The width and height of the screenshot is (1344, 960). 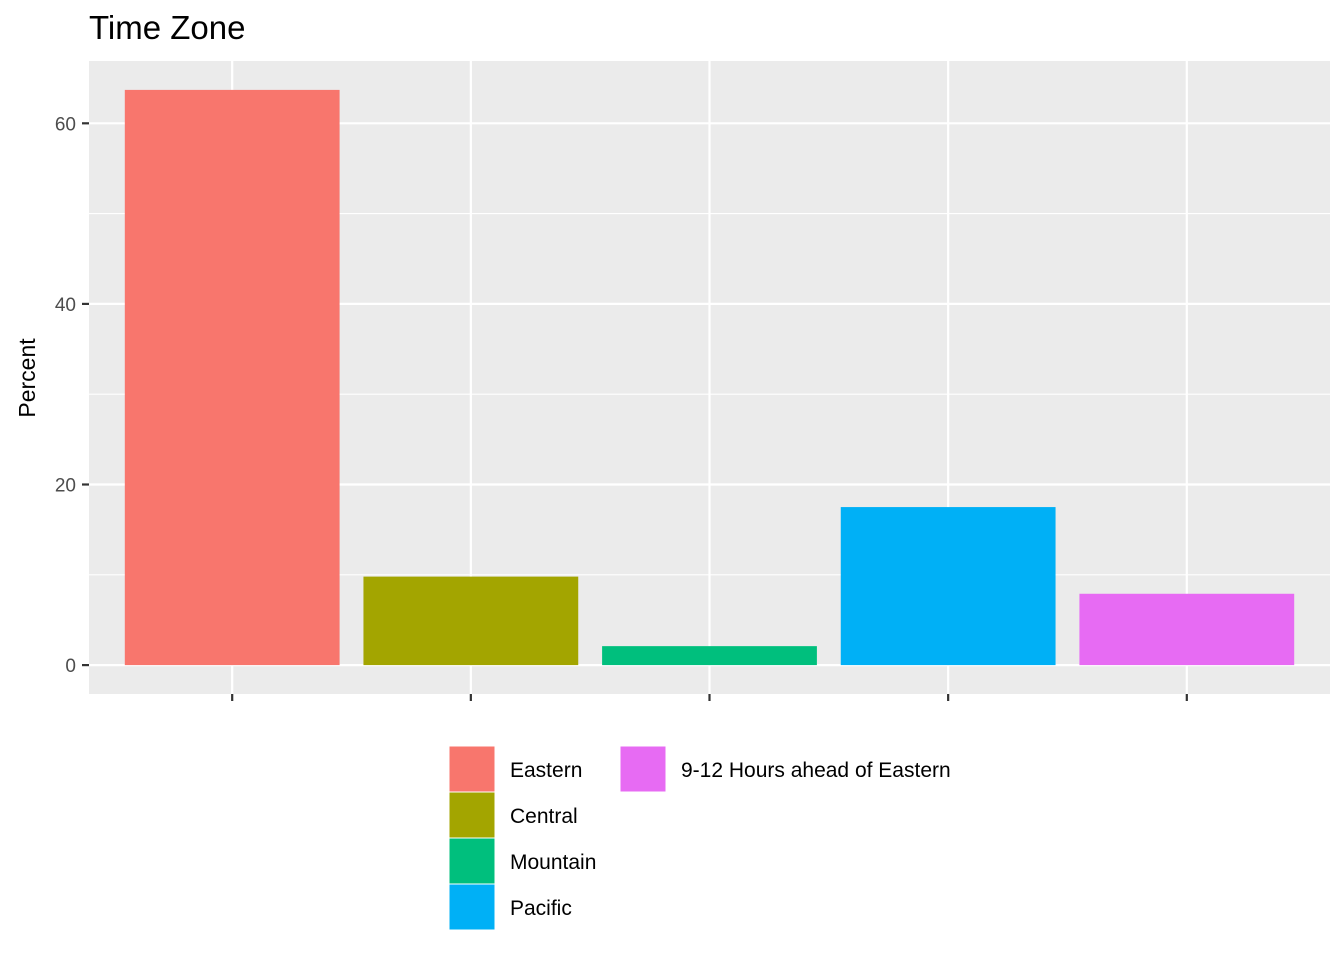 I want to click on bar-mountain, so click(x=709, y=656).